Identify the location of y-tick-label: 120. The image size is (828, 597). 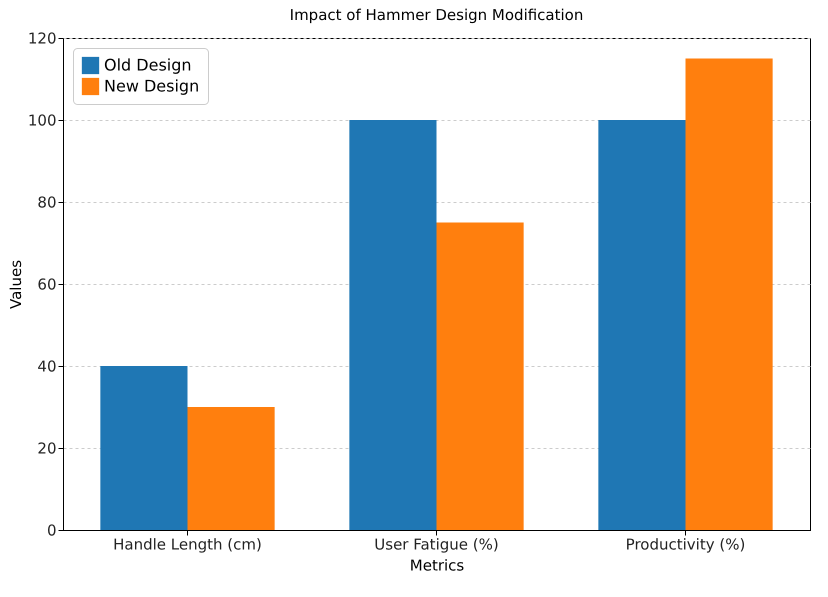
(42, 39).